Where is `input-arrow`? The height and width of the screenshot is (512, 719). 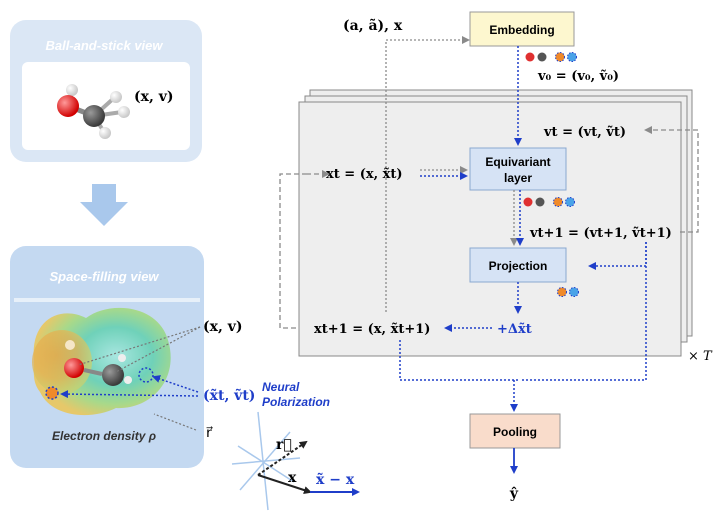
input-arrow is located at coordinates (427, 174).